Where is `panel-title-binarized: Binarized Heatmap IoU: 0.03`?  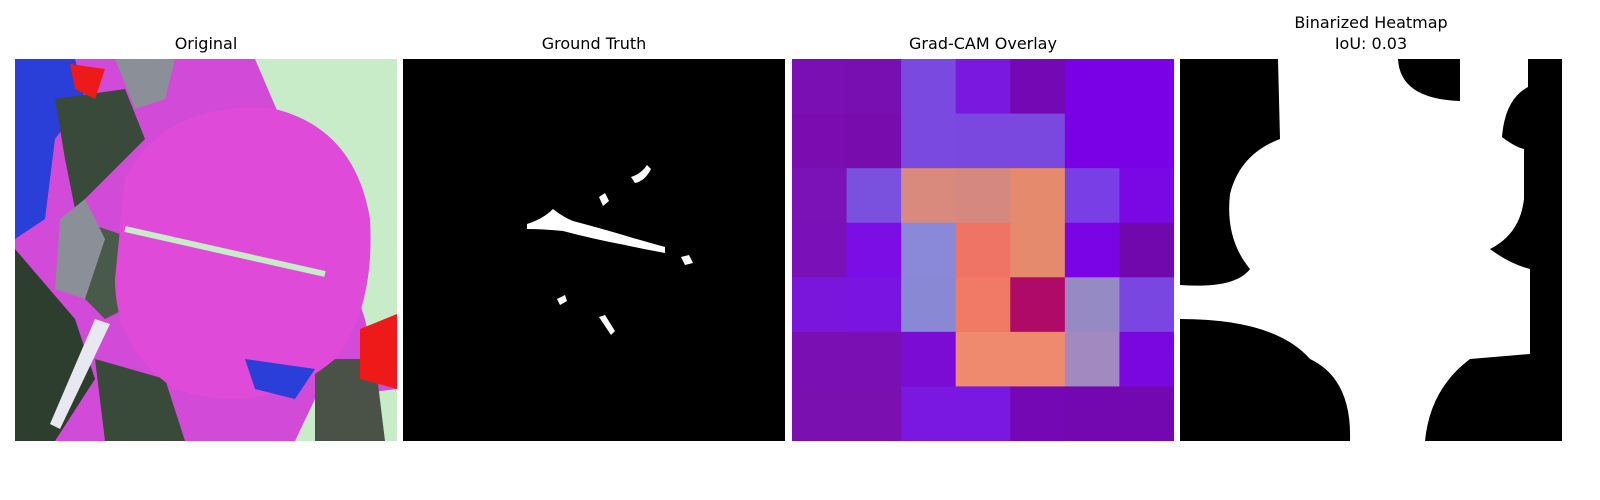 panel-title-binarized: Binarized Heatmap IoU: 0.03 is located at coordinates (1371, 33).